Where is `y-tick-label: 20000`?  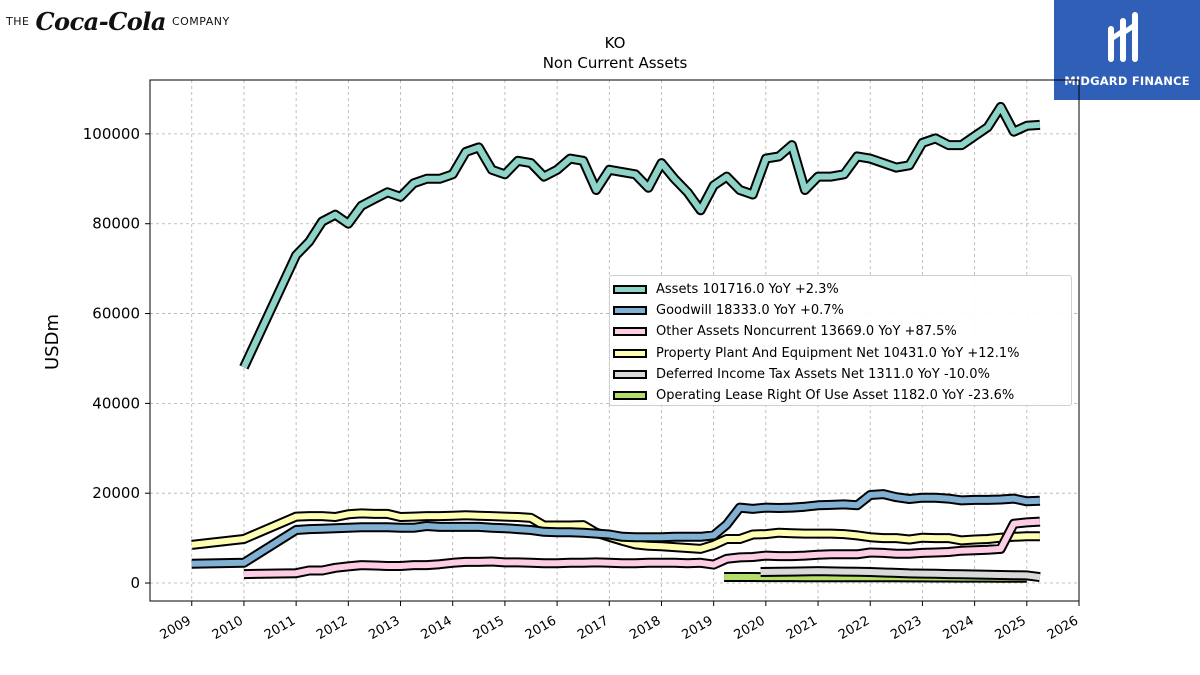
y-tick-label: 20000 is located at coordinates (116, 493).